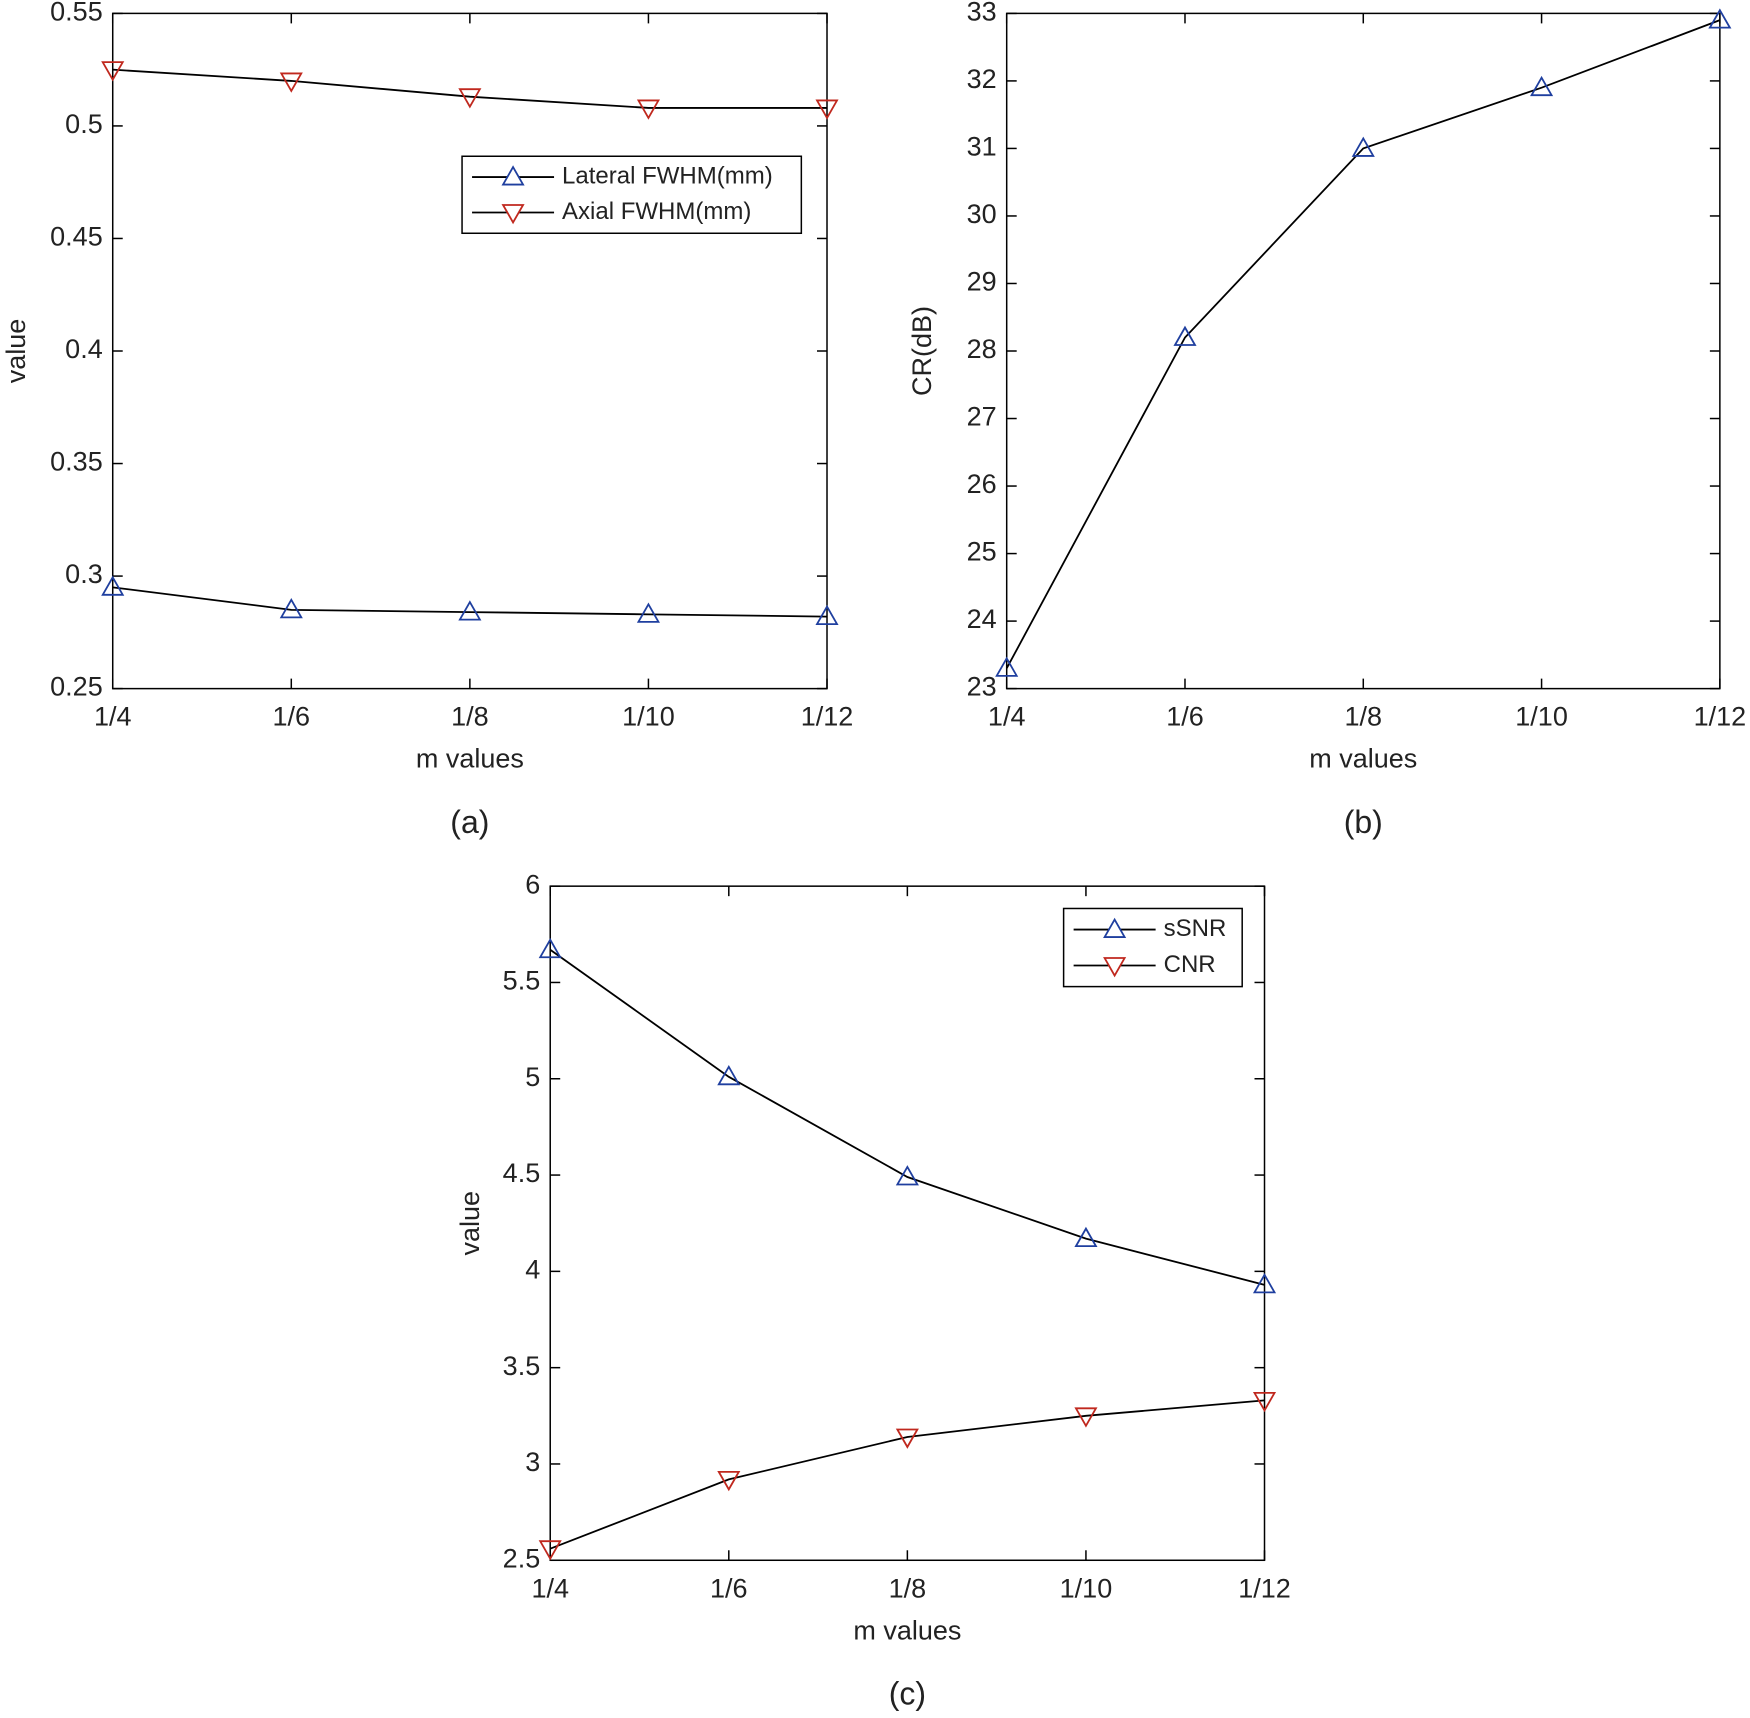 The width and height of the screenshot is (1750, 1718). Describe the element at coordinates (1363, 822) in the screenshot. I see `caption: (b)` at that location.